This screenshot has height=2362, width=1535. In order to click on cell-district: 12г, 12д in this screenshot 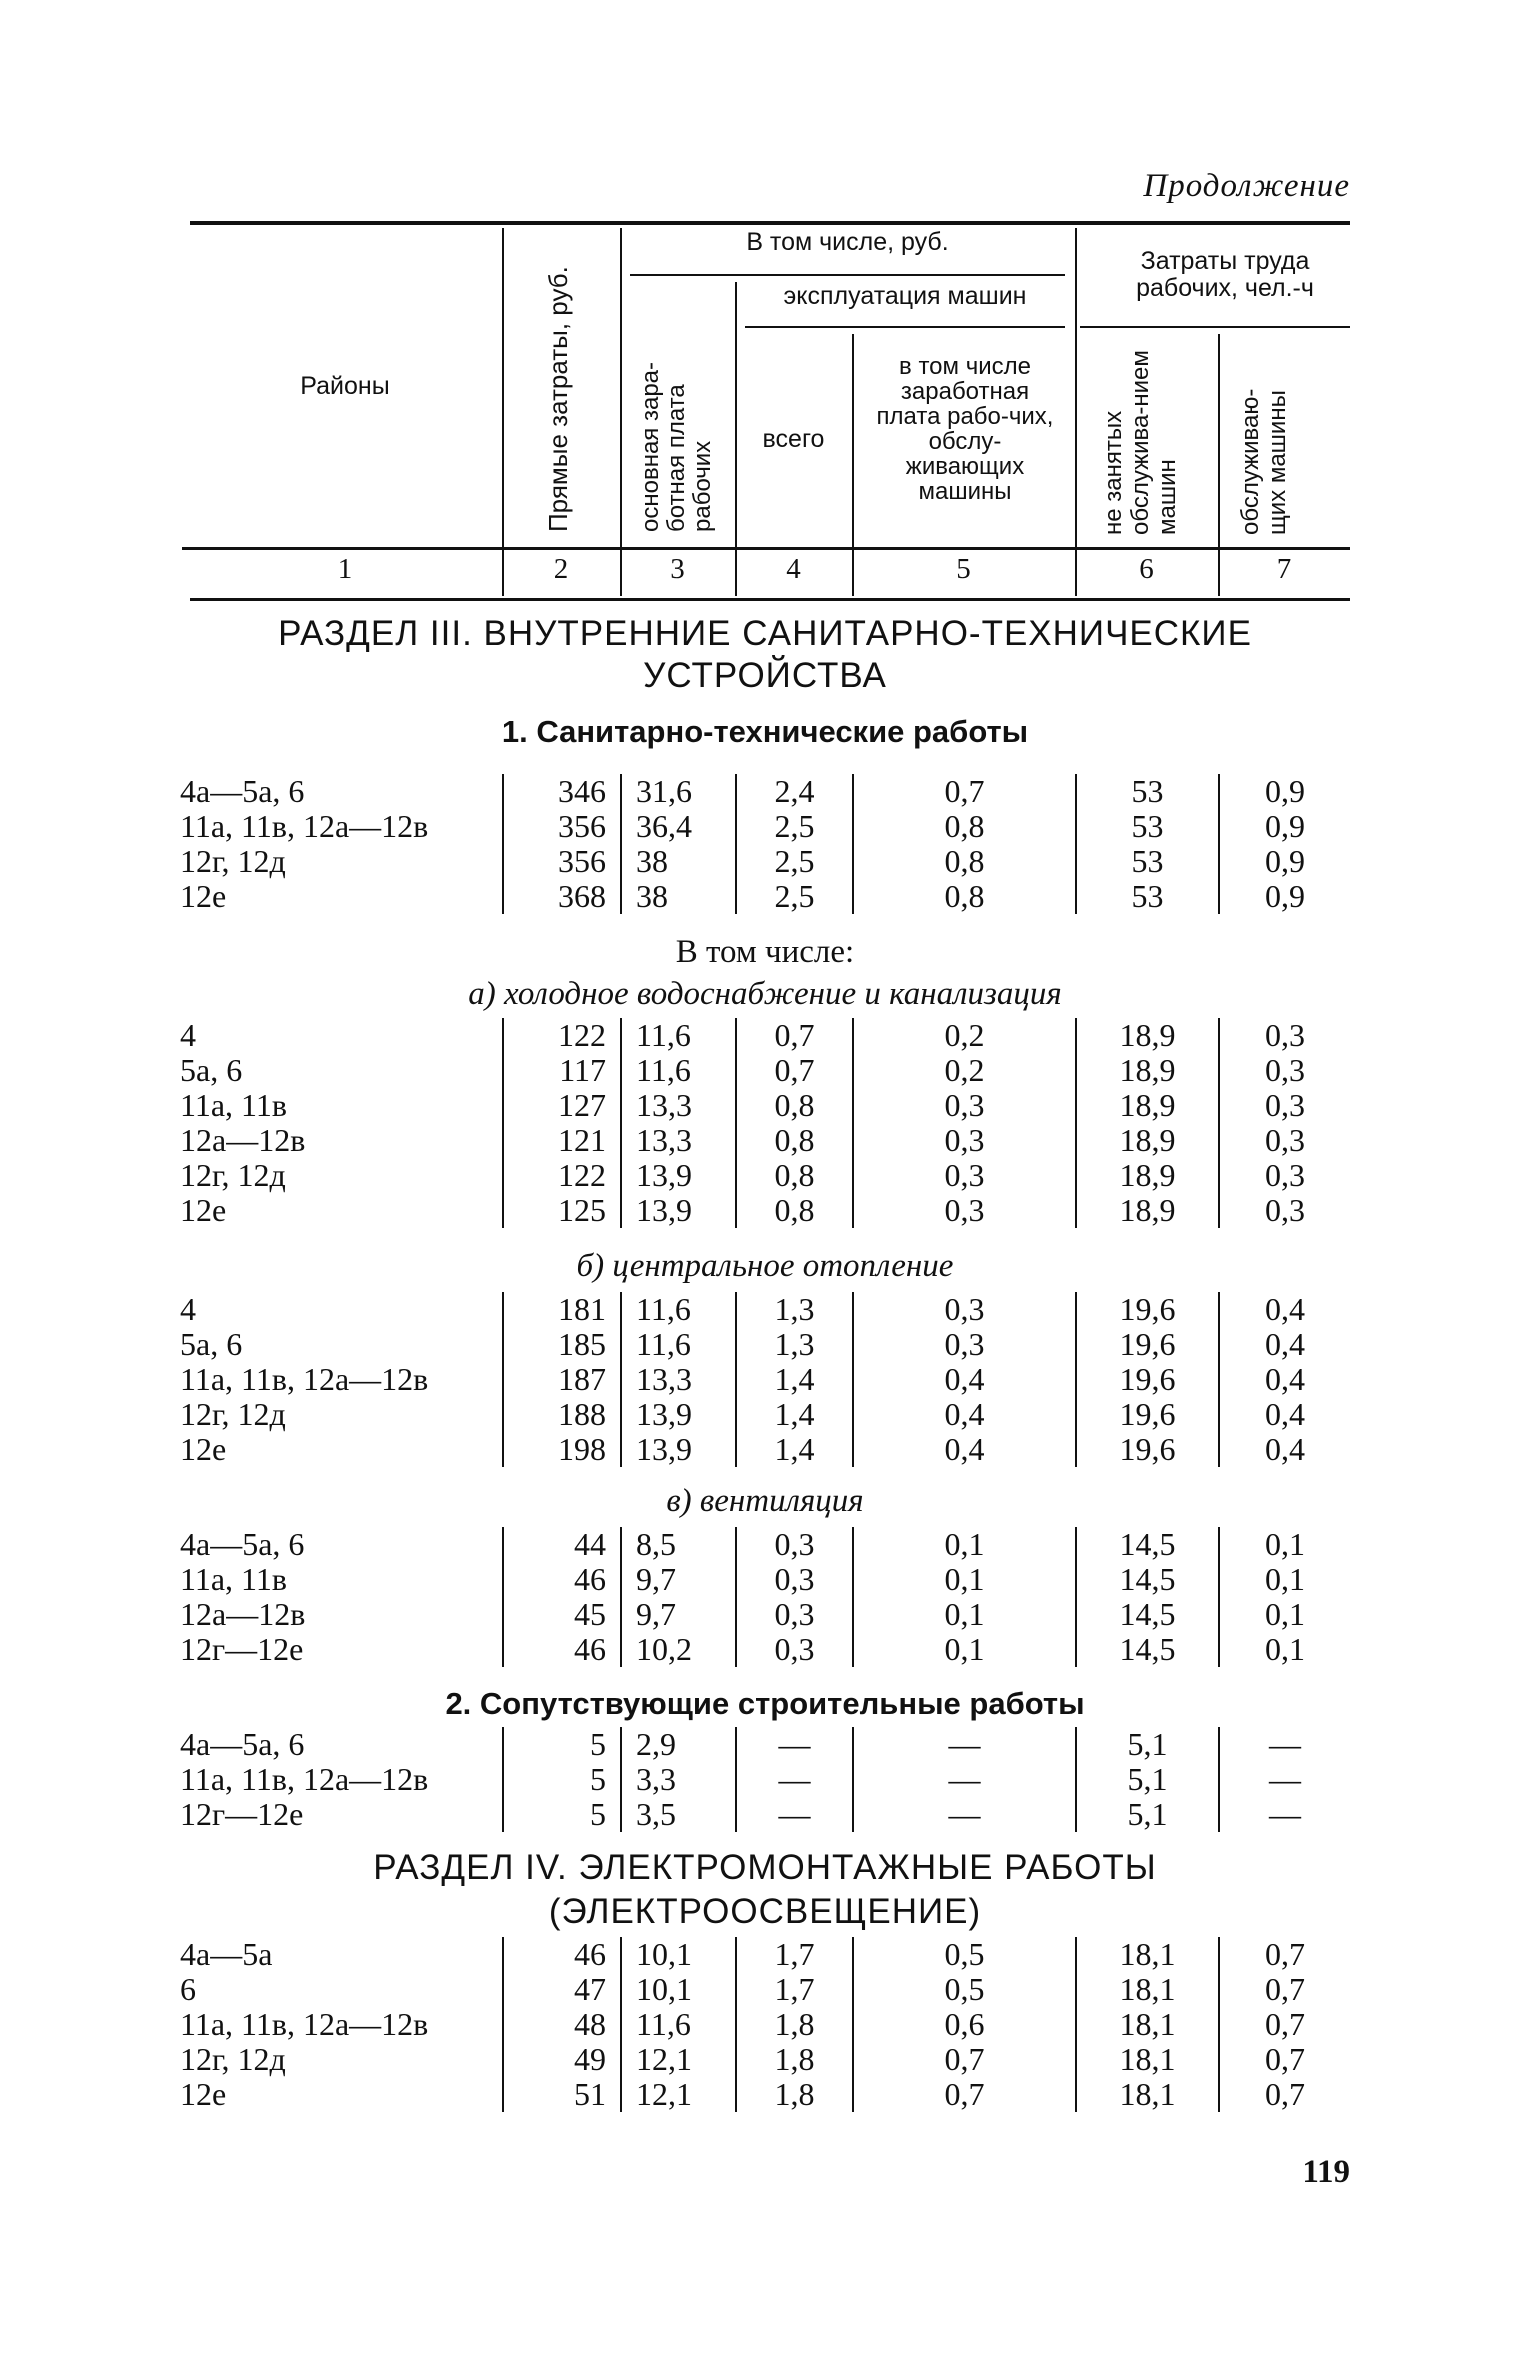, I will do `click(233, 1414)`.